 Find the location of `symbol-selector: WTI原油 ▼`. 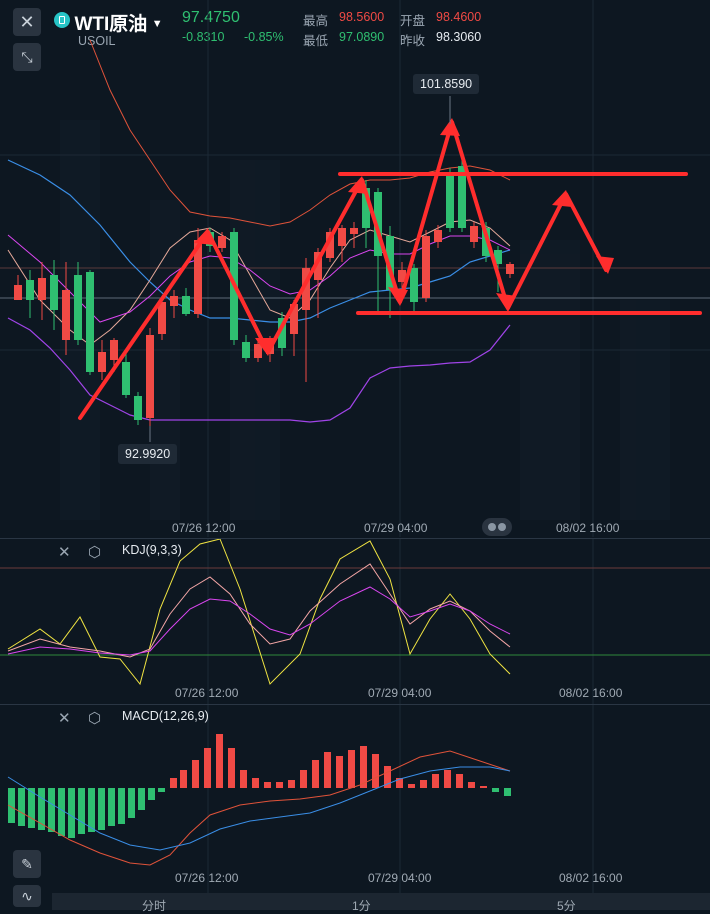

symbol-selector: WTI原油 ▼ is located at coordinates (108, 22).